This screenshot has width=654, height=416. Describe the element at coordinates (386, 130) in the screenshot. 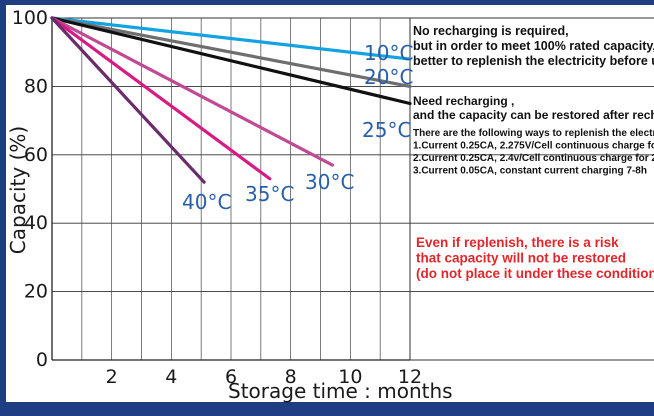

I see `series-label: 25°C` at that location.